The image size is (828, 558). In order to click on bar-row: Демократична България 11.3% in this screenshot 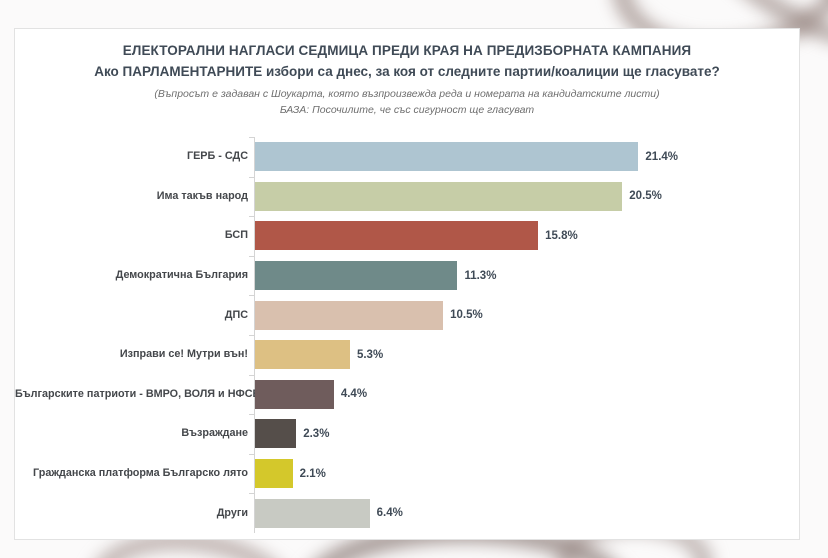, I will do `click(408, 275)`.